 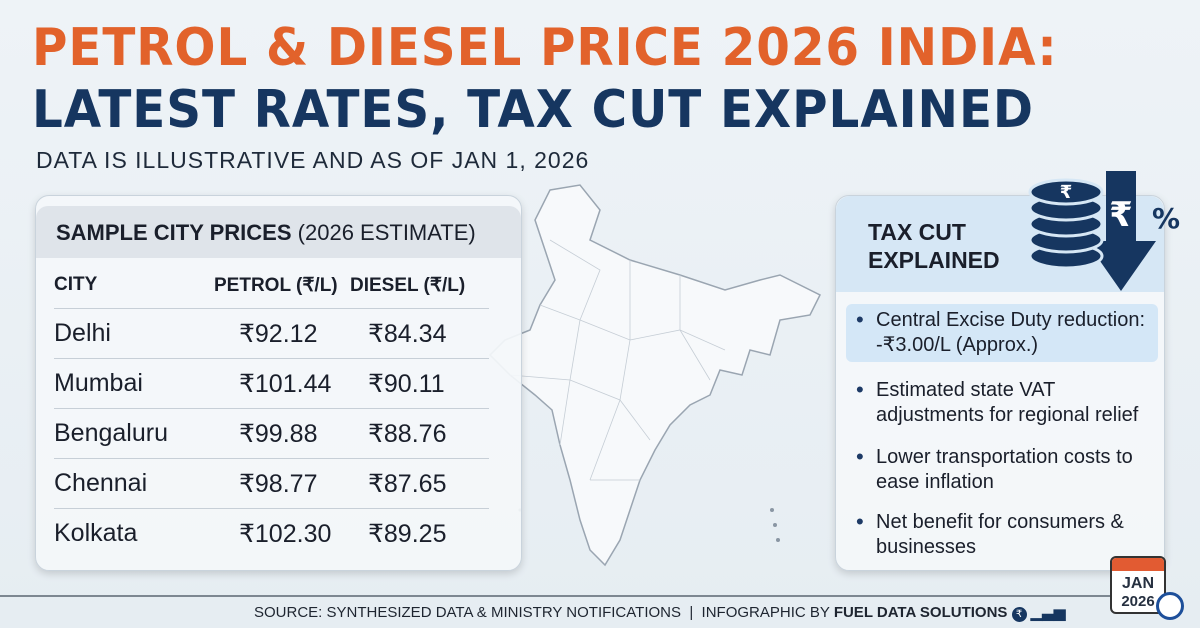 What do you see at coordinates (407, 534) in the screenshot?
I see `diesel-price: ₹89.25` at bounding box center [407, 534].